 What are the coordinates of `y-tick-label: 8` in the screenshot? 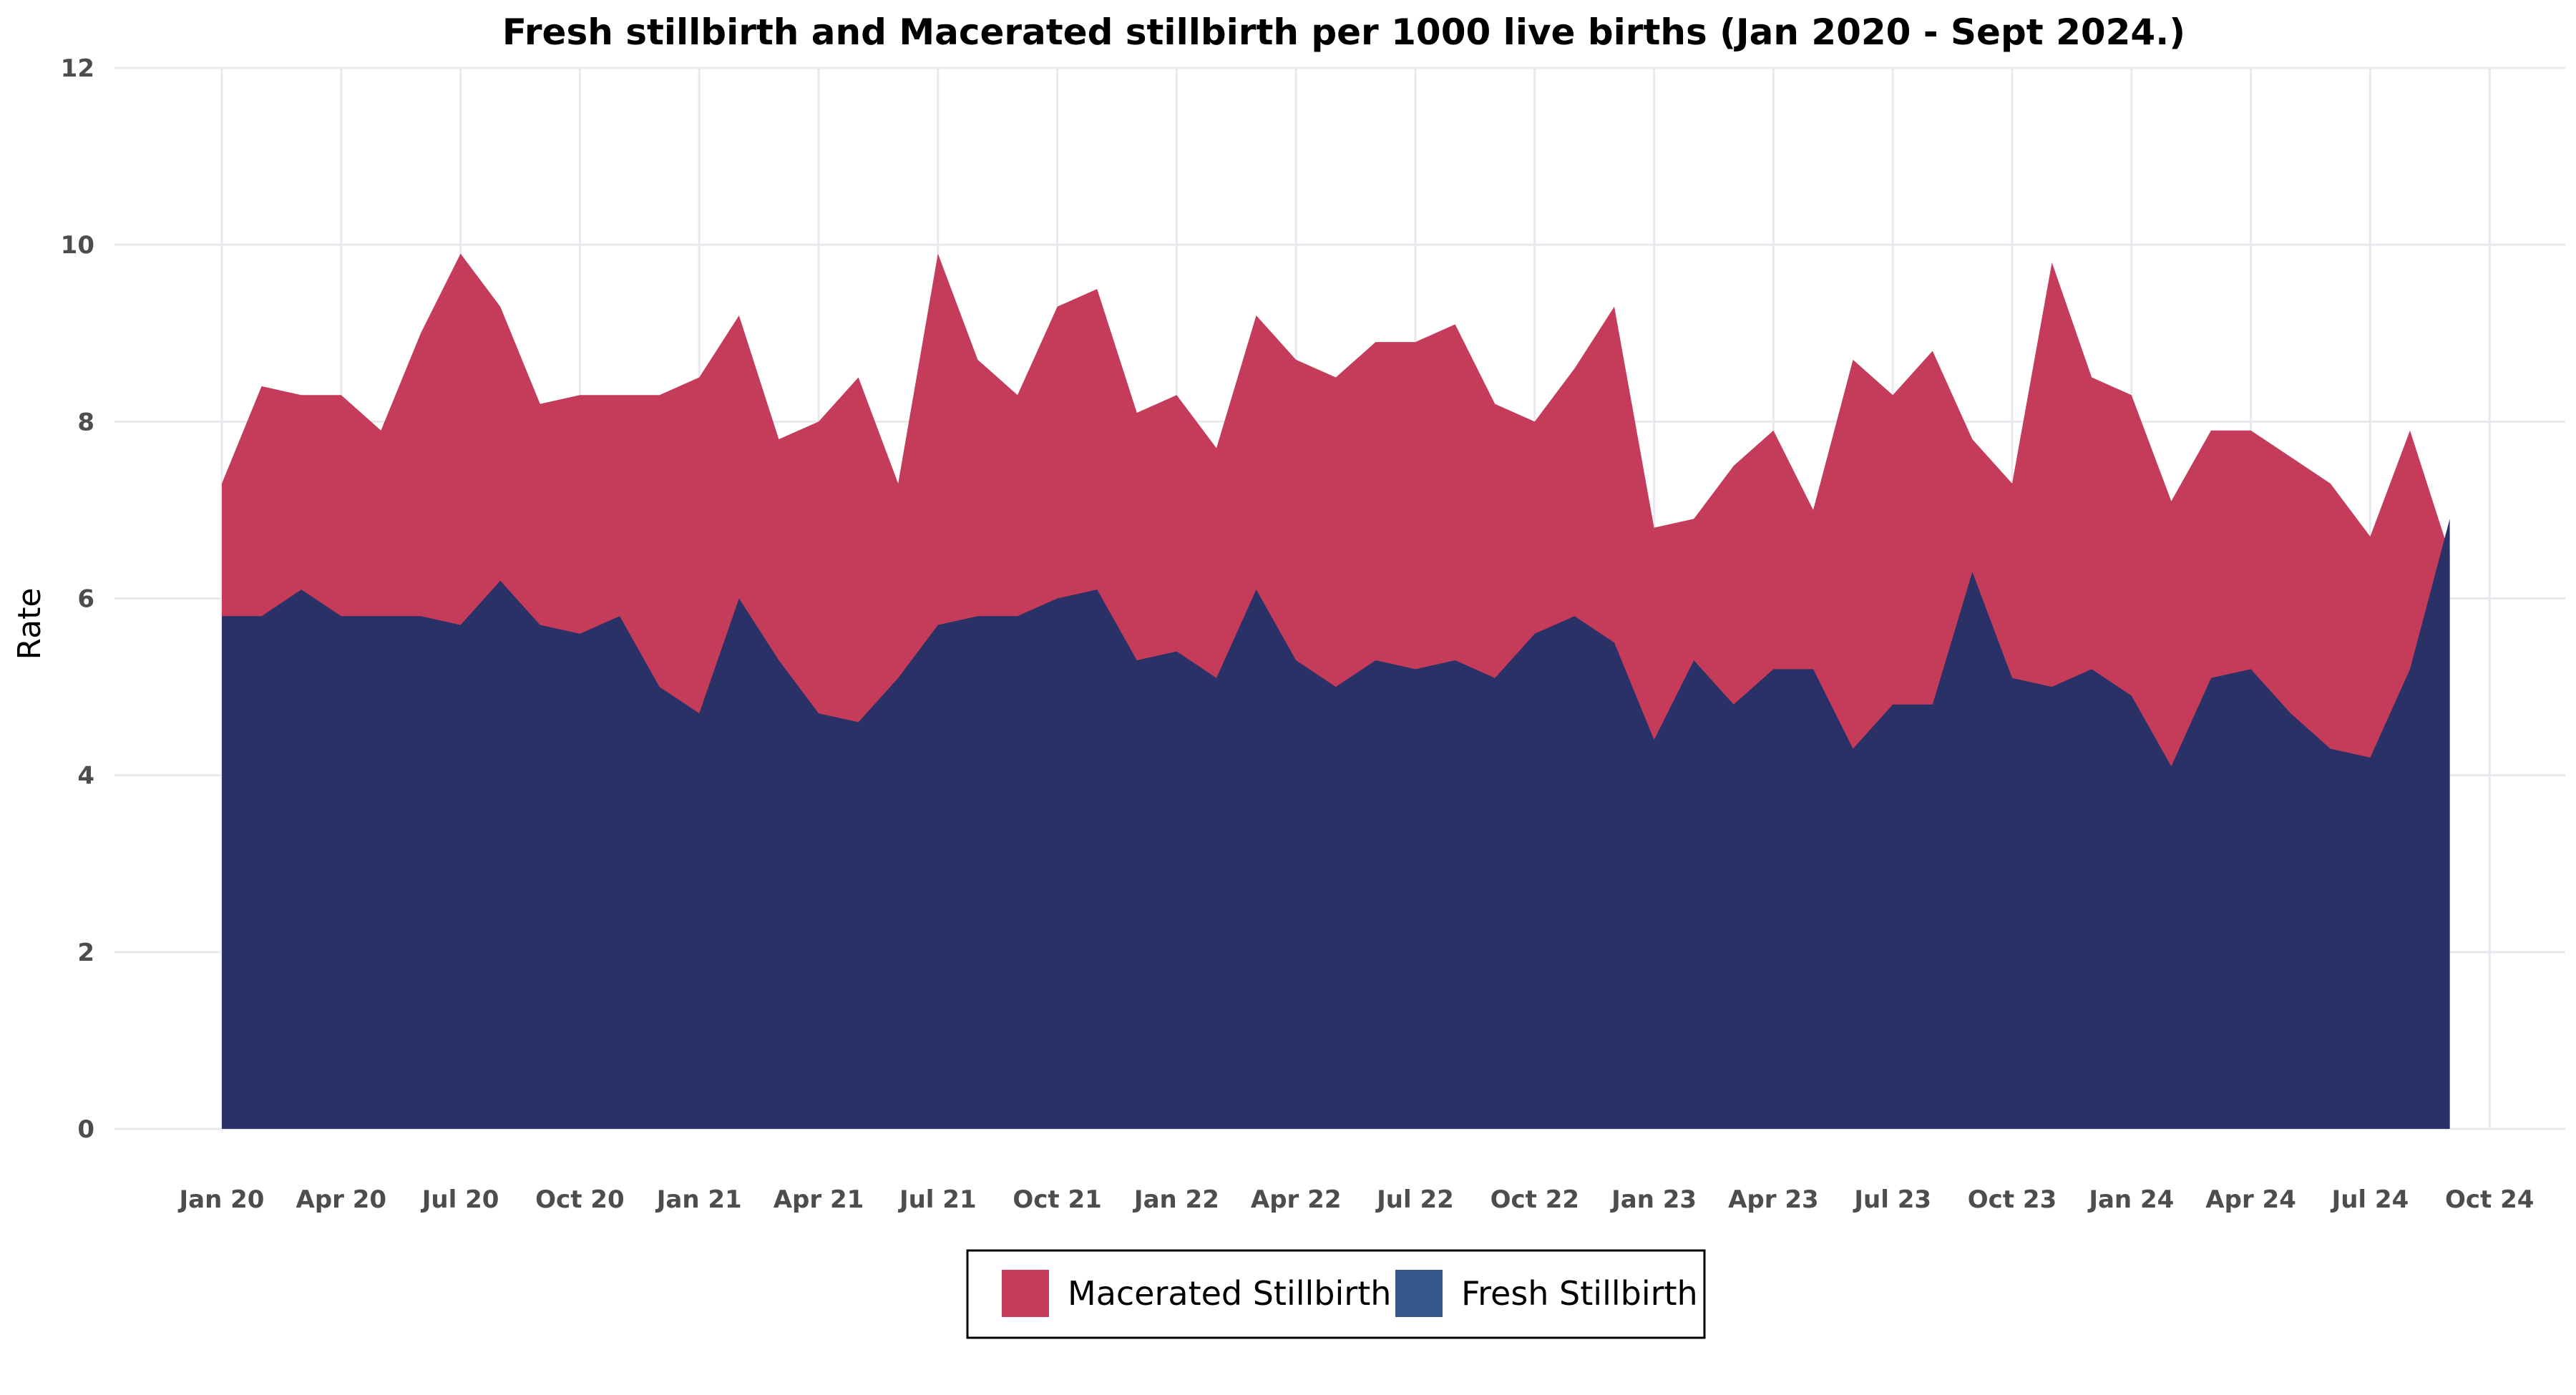 It's located at (85, 422).